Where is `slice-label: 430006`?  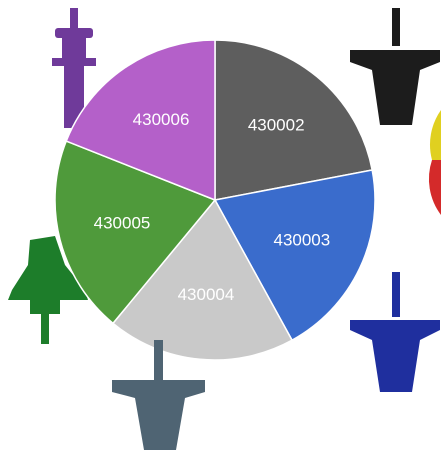
slice-label: 430006 is located at coordinates (161, 119).